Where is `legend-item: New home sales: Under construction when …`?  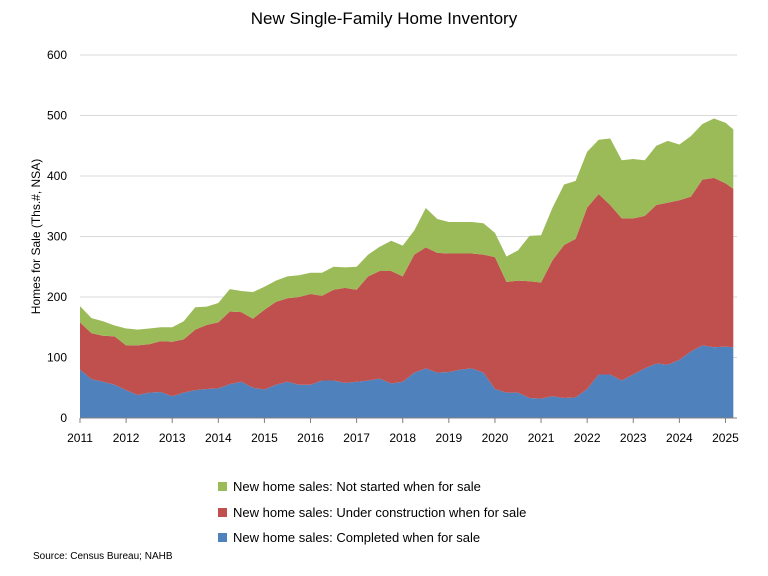
legend-item: New home sales: Under construction when … is located at coordinates (372, 513).